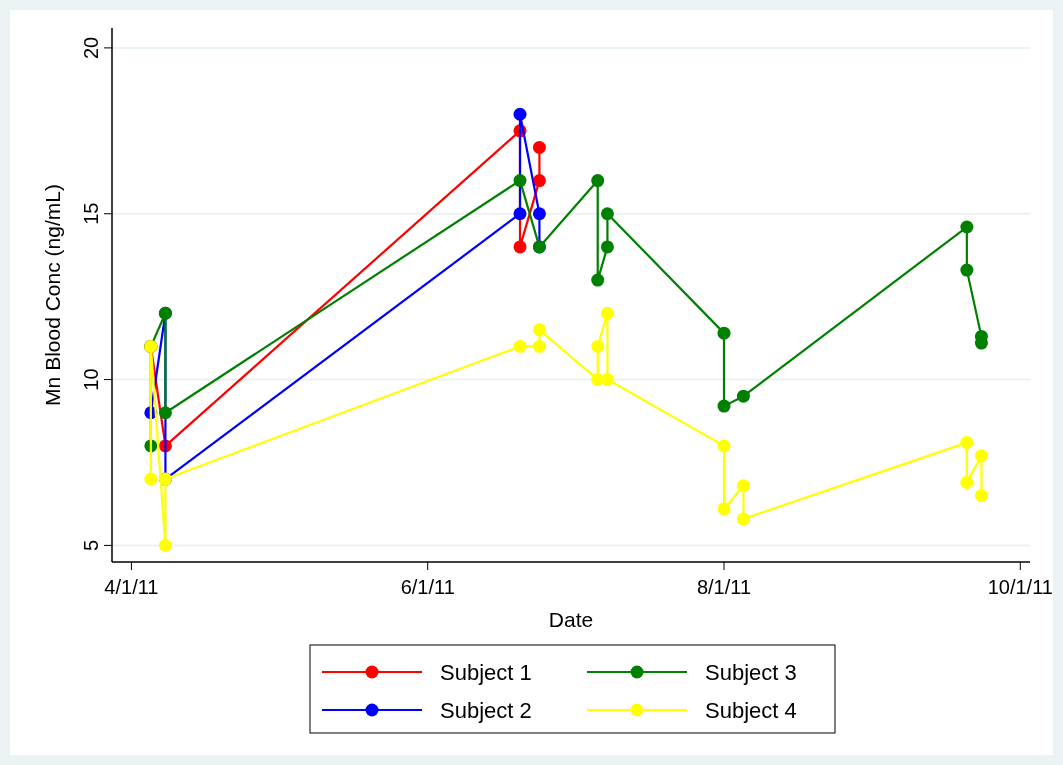  I want to click on y-tick-label: 20, so click(91, 48).